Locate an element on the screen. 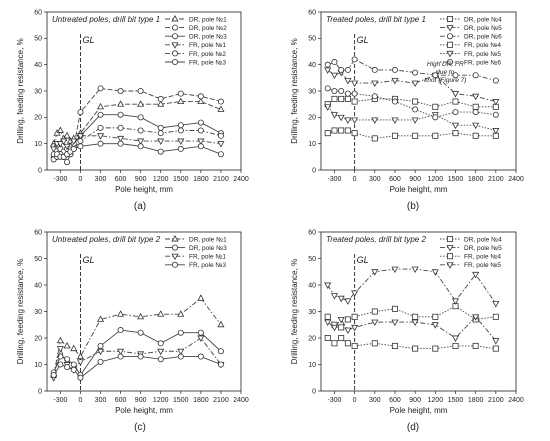  series-line is located at coordinates (137, 122).